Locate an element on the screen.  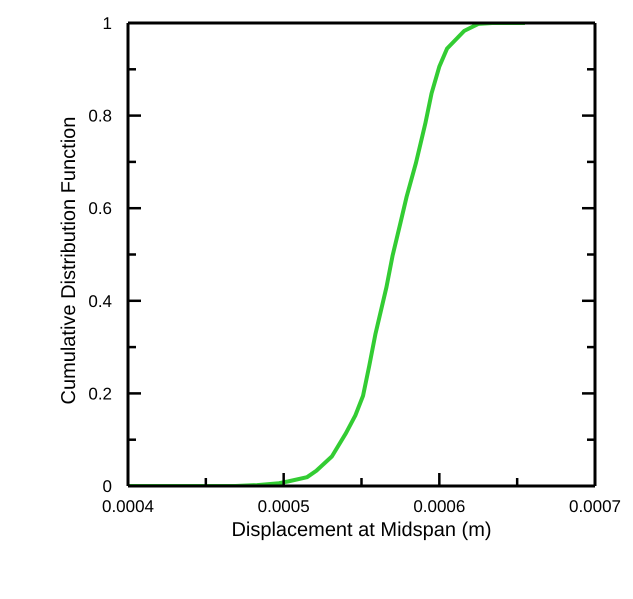
y-tick-label: 0.6 is located at coordinates (100, 208).